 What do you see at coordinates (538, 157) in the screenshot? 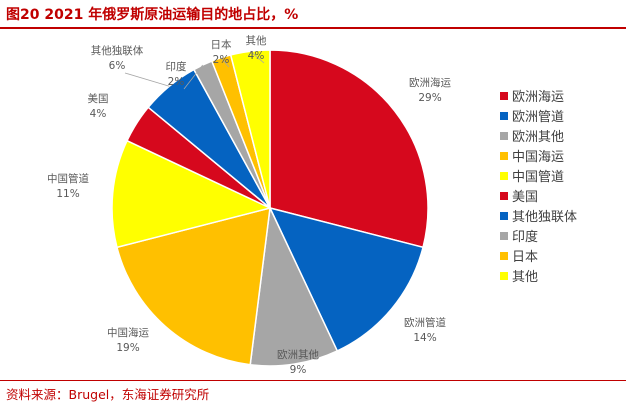
I see `legend-label: 中国海运` at bounding box center [538, 157].